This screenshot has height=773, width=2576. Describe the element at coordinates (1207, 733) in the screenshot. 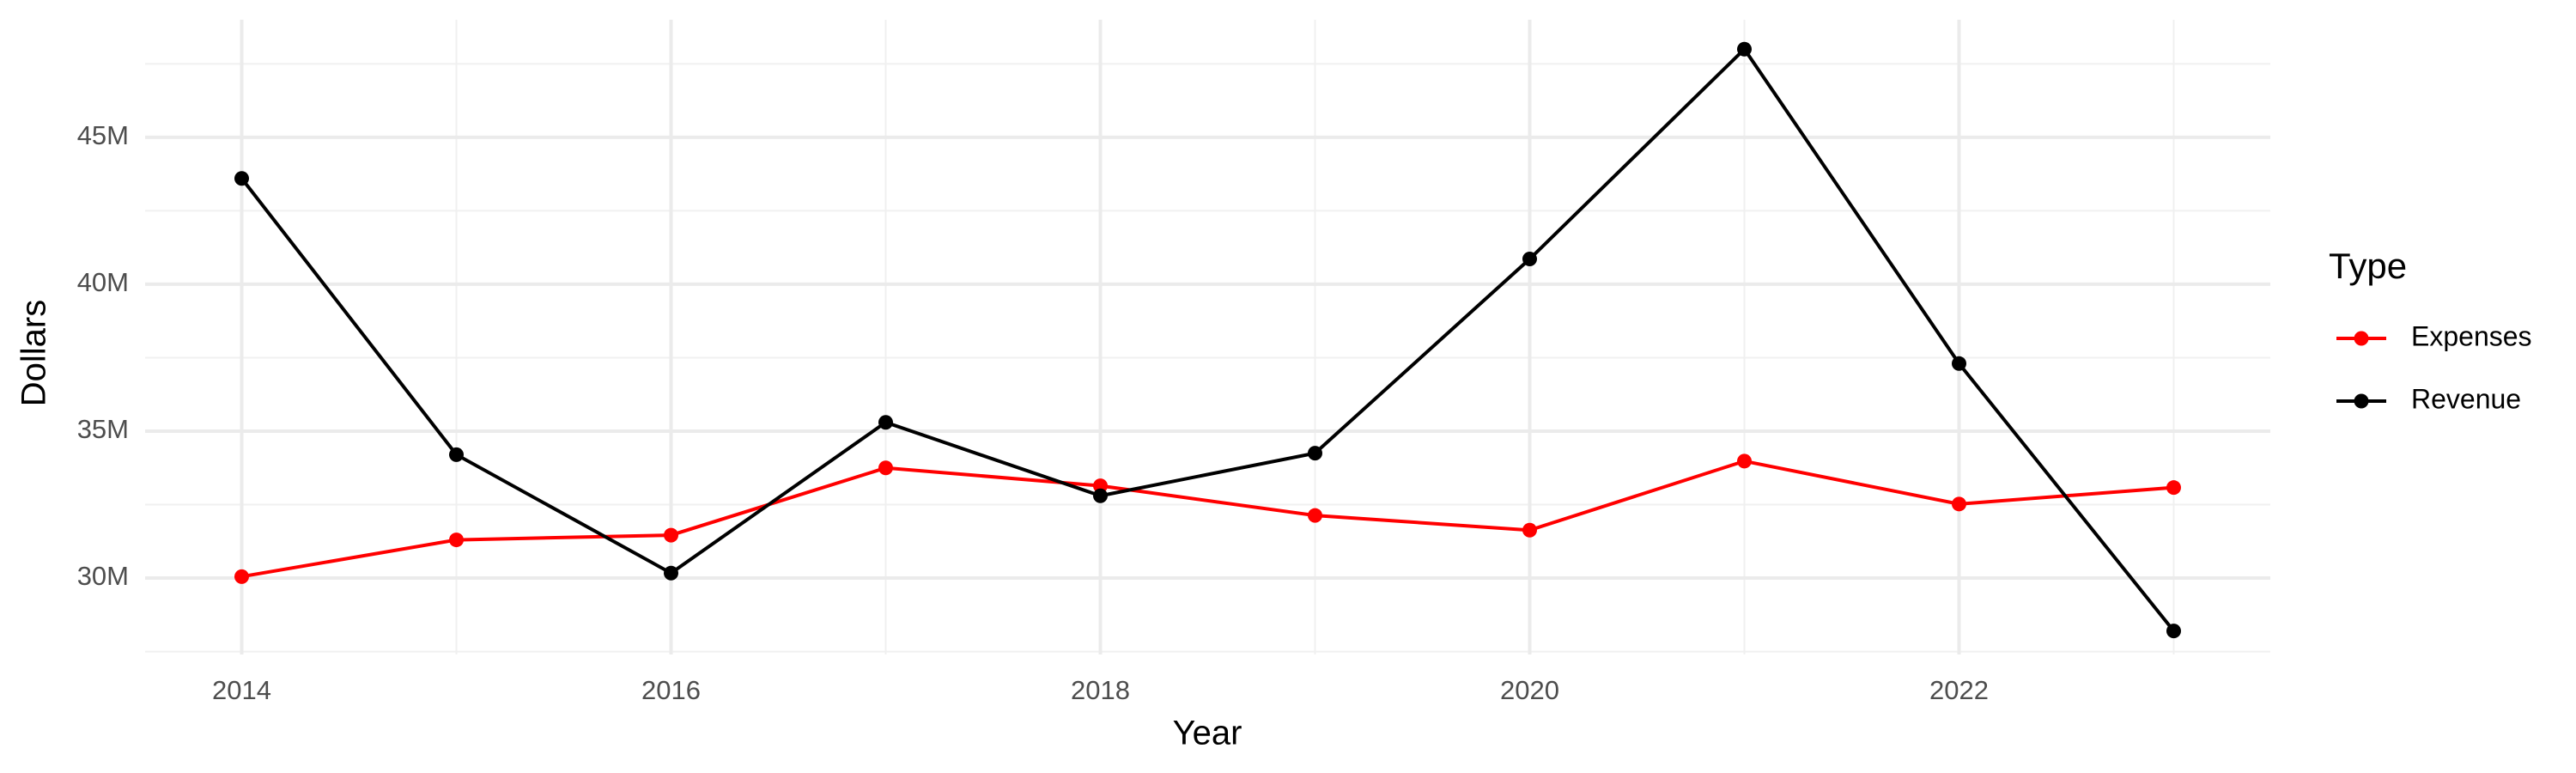

I see `x-axis-title: Year` at that location.